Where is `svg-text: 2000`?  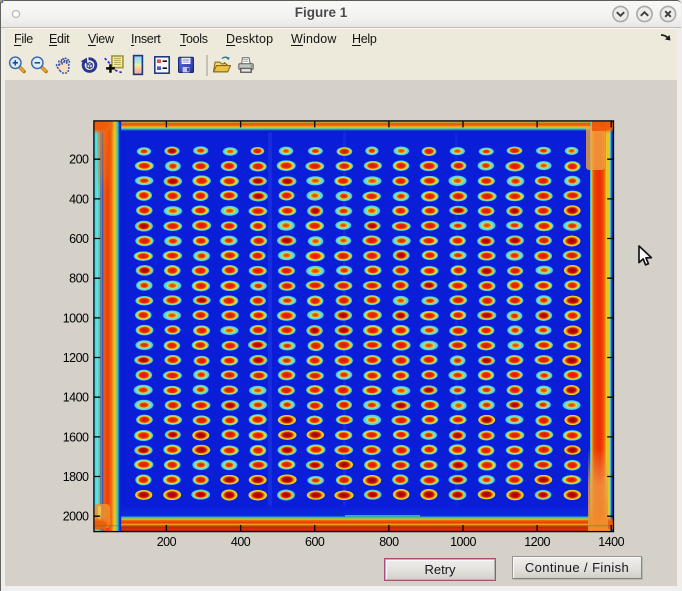
svg-text: 2000 is located at coordinates (76, 517).